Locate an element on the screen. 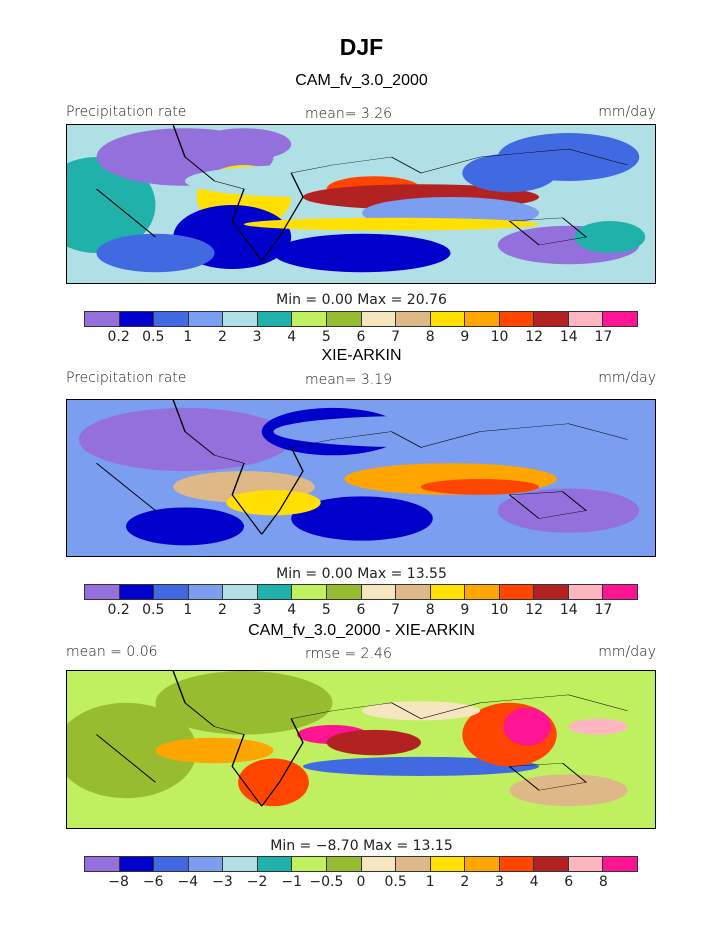  panel-title: CAM_fv_3.0_2000 - XIE-ARKIN is located at coordinates (361, 630).